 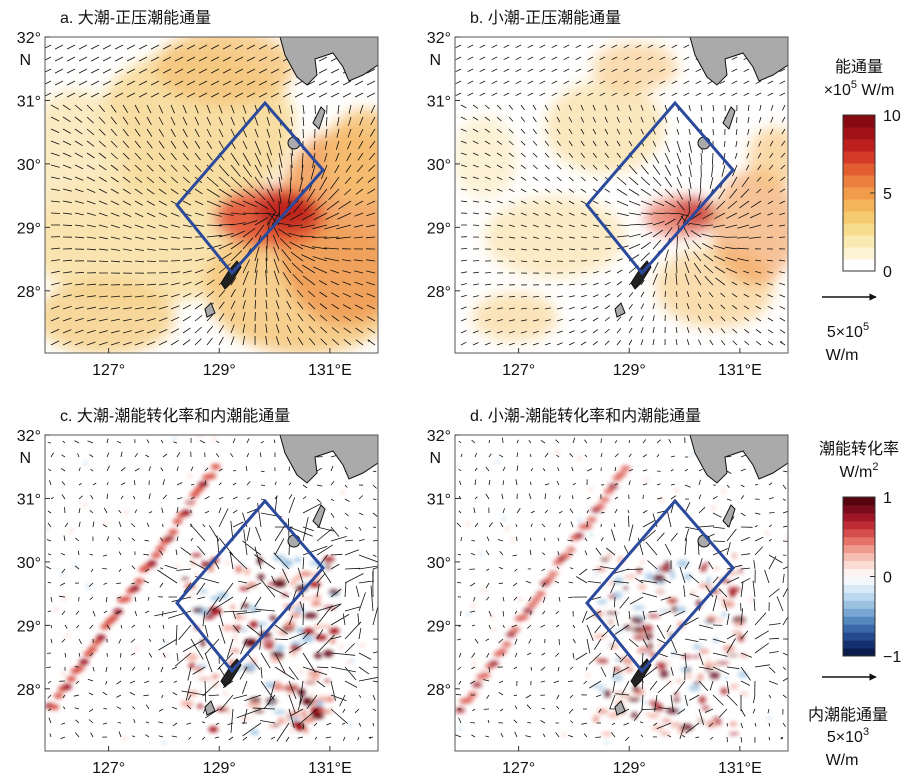 I want to click on flux-arrows, so click(x=211, y=589).